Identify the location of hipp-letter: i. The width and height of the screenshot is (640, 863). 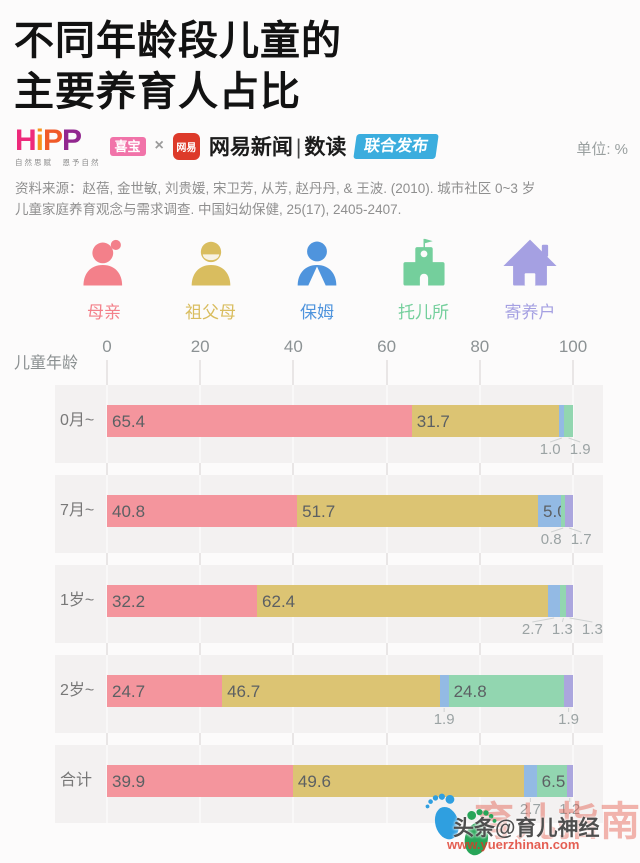
(39, 140).